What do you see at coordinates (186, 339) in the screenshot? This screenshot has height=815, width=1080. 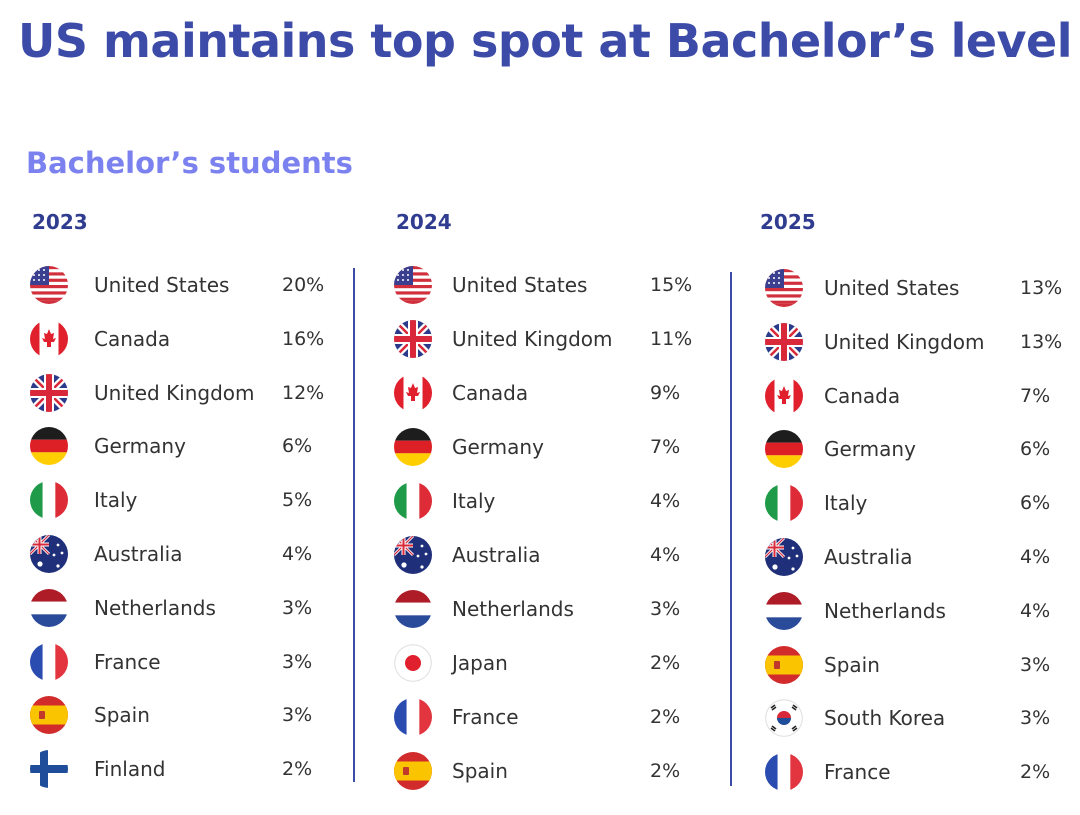 I see `ranking-row: Canada 16%` at bounding box center [186, 339].